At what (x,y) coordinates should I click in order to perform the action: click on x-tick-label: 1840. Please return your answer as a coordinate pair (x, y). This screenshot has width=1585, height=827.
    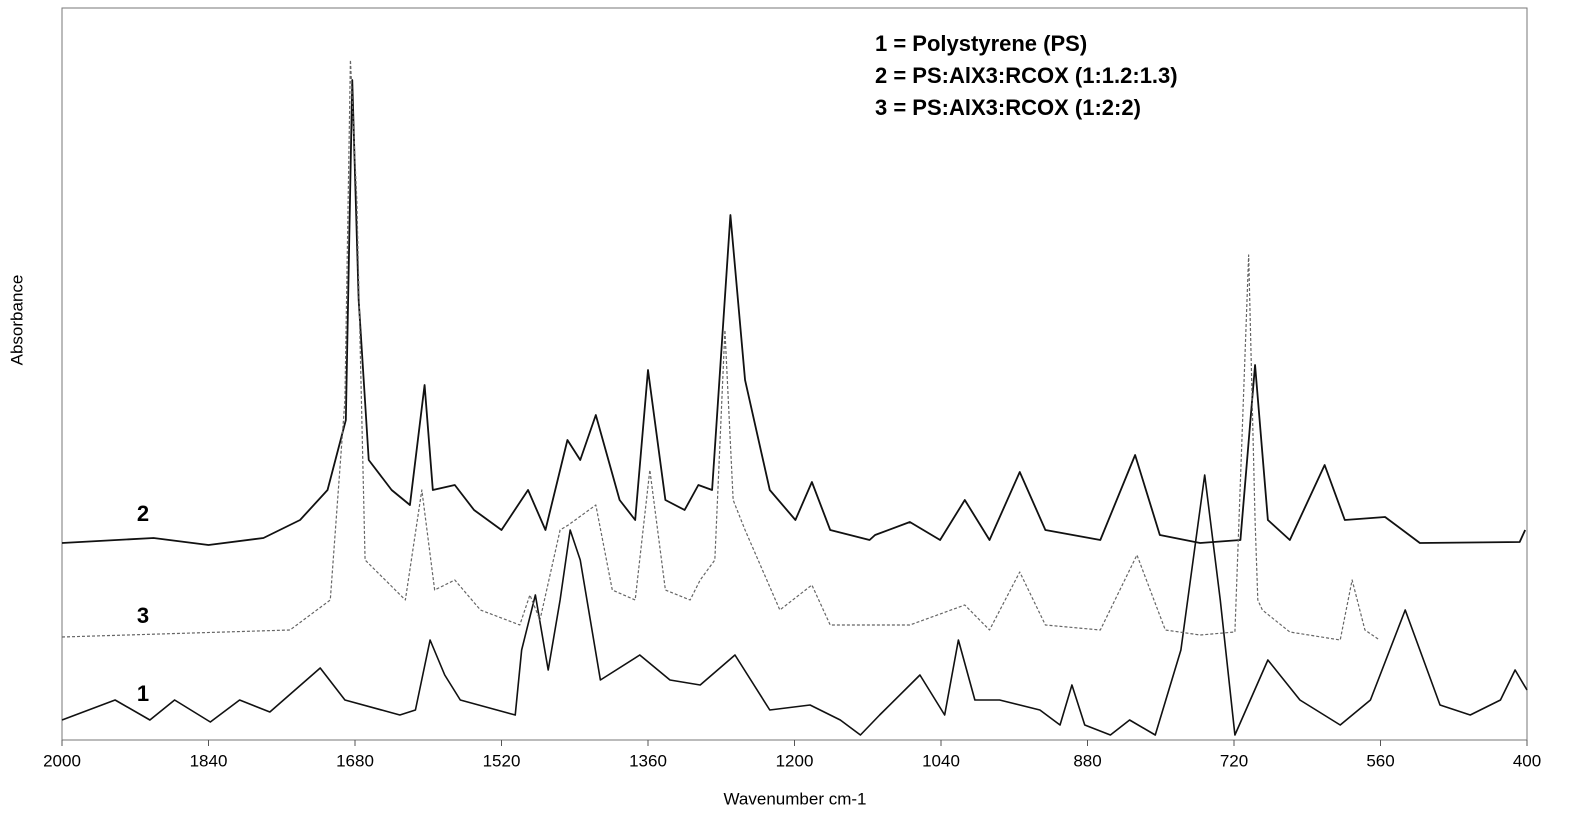
    Looking at the image, I should click on (209, 760).